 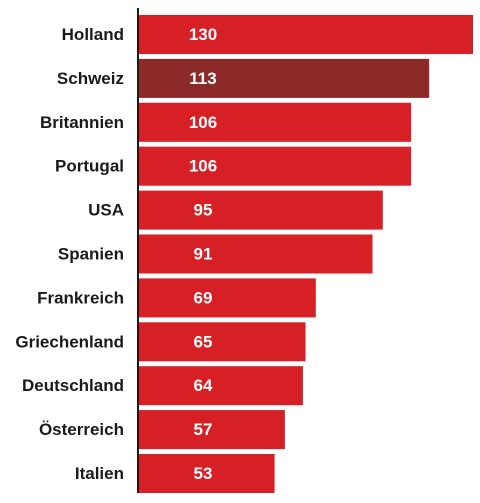 What do you see at coordinates (203, 34) in the screenshot?
I see `value-label-holland: 130` at bounding box center [203, 34].